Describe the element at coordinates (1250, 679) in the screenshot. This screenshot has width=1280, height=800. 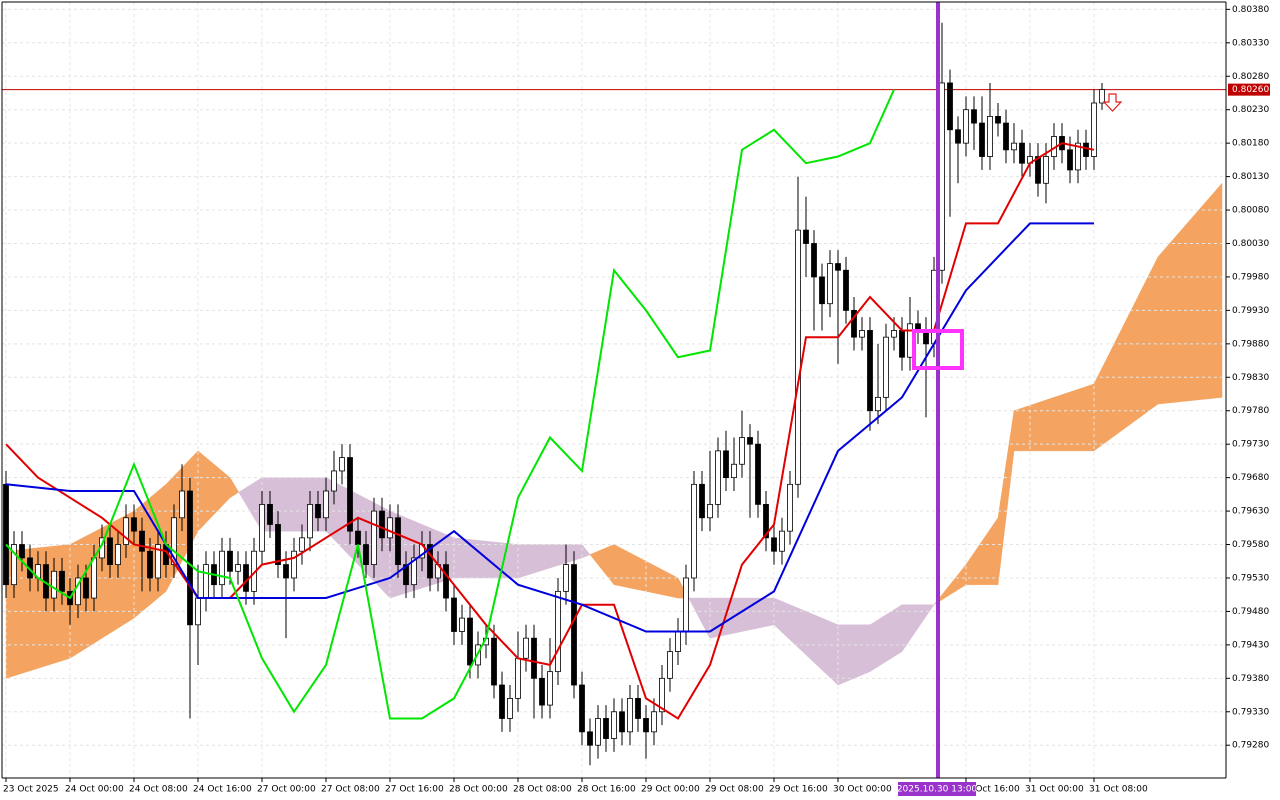
I see `y-tick-label: 0.79380` at that location.